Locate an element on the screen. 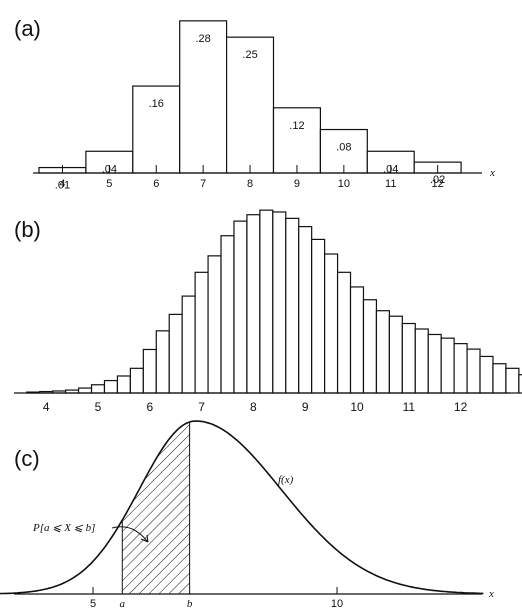 The width and height of the screenshot is (522, 614). annotation-arrow is located at coordinates (130, 534).